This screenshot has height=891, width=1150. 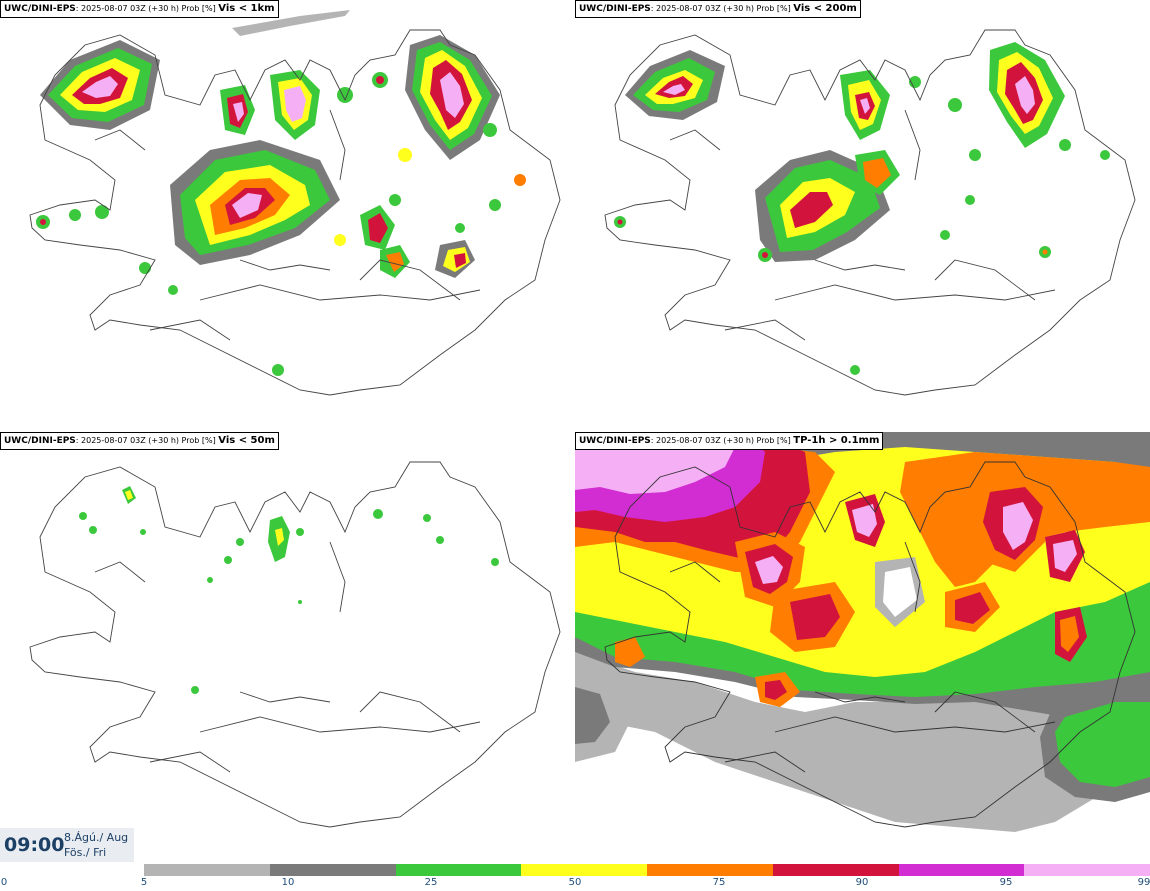 What do you see at coordinates (288, 882) in the screenshot?
I see `colorbar-tick-label: 10` at bounding box center [288, 882].